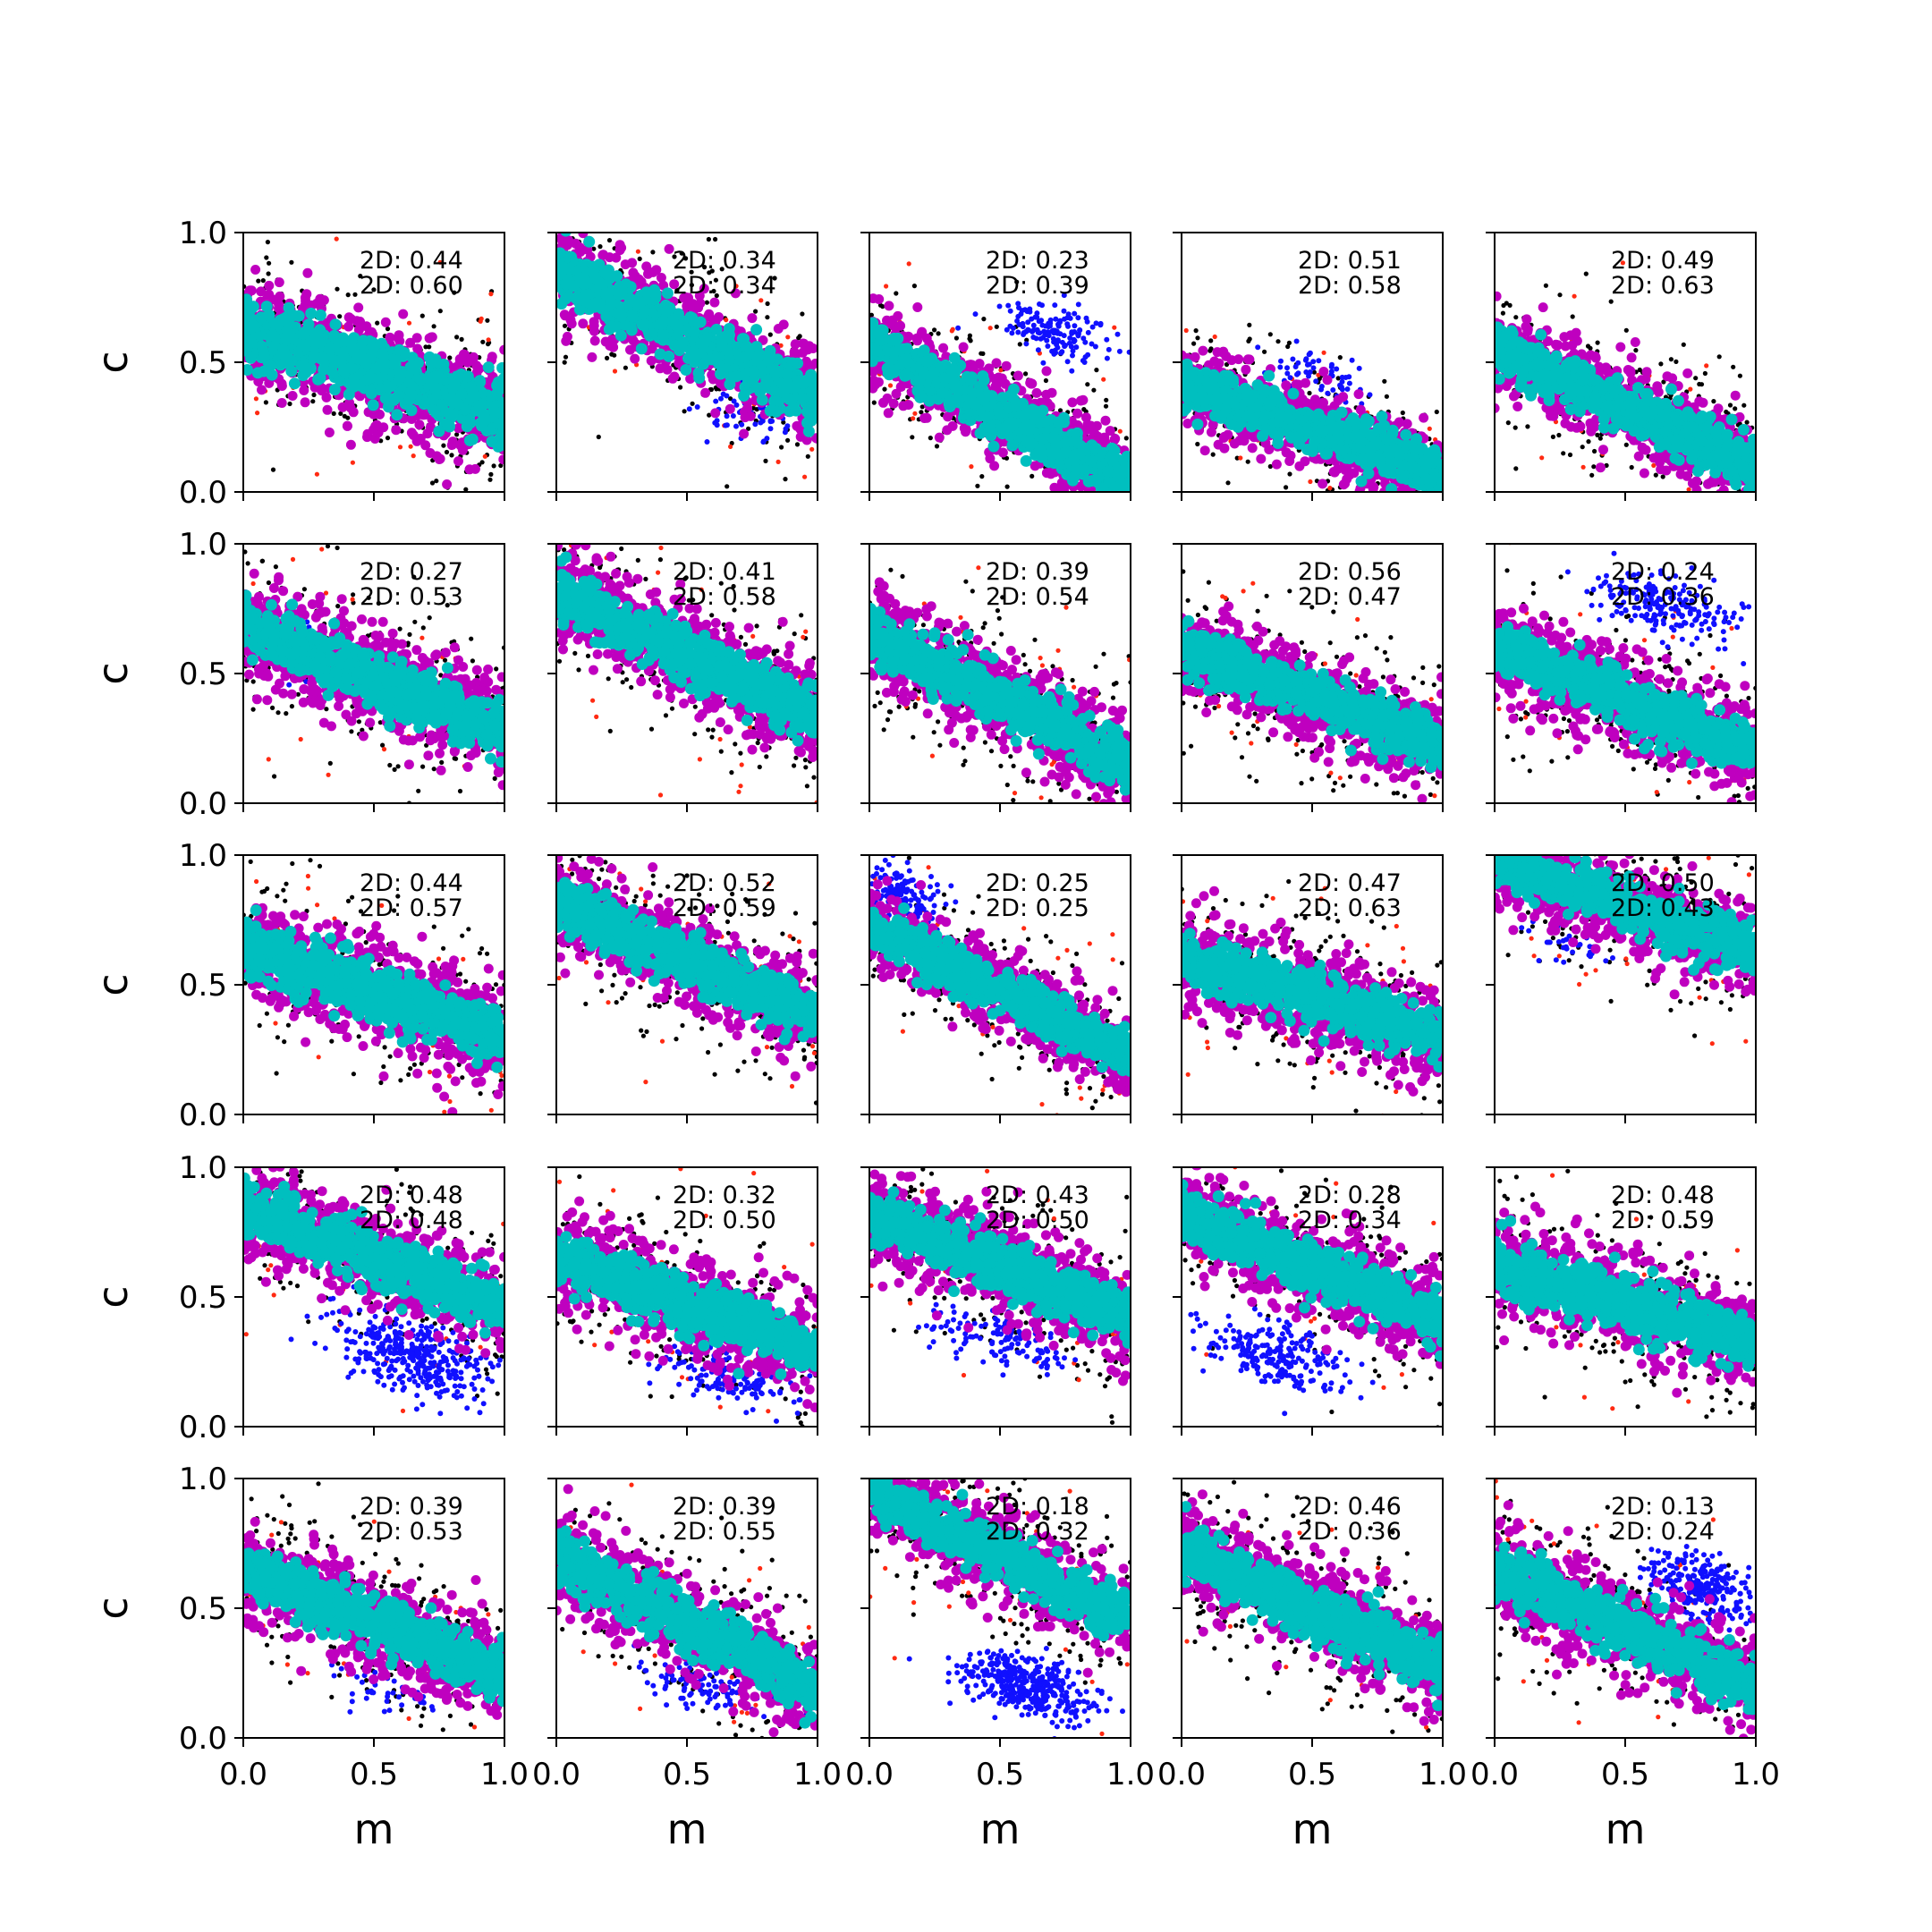 The width and height of the screenshot is (1932, 1932). I want to click on y-tick-label: 1.0, so click(203, 233).